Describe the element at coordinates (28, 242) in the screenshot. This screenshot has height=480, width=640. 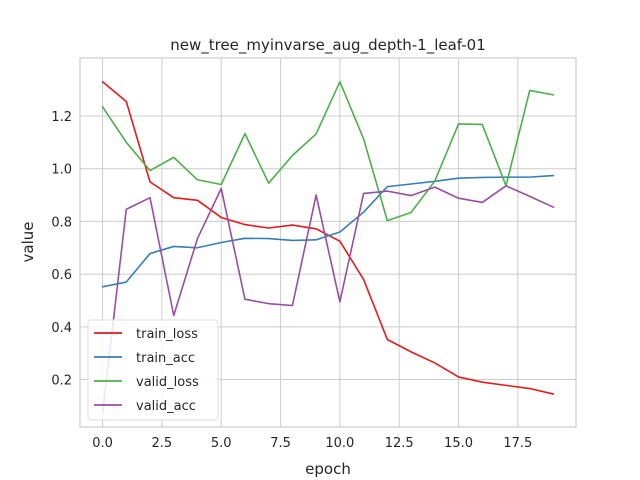
I see `y-axis-label: value` at that location.